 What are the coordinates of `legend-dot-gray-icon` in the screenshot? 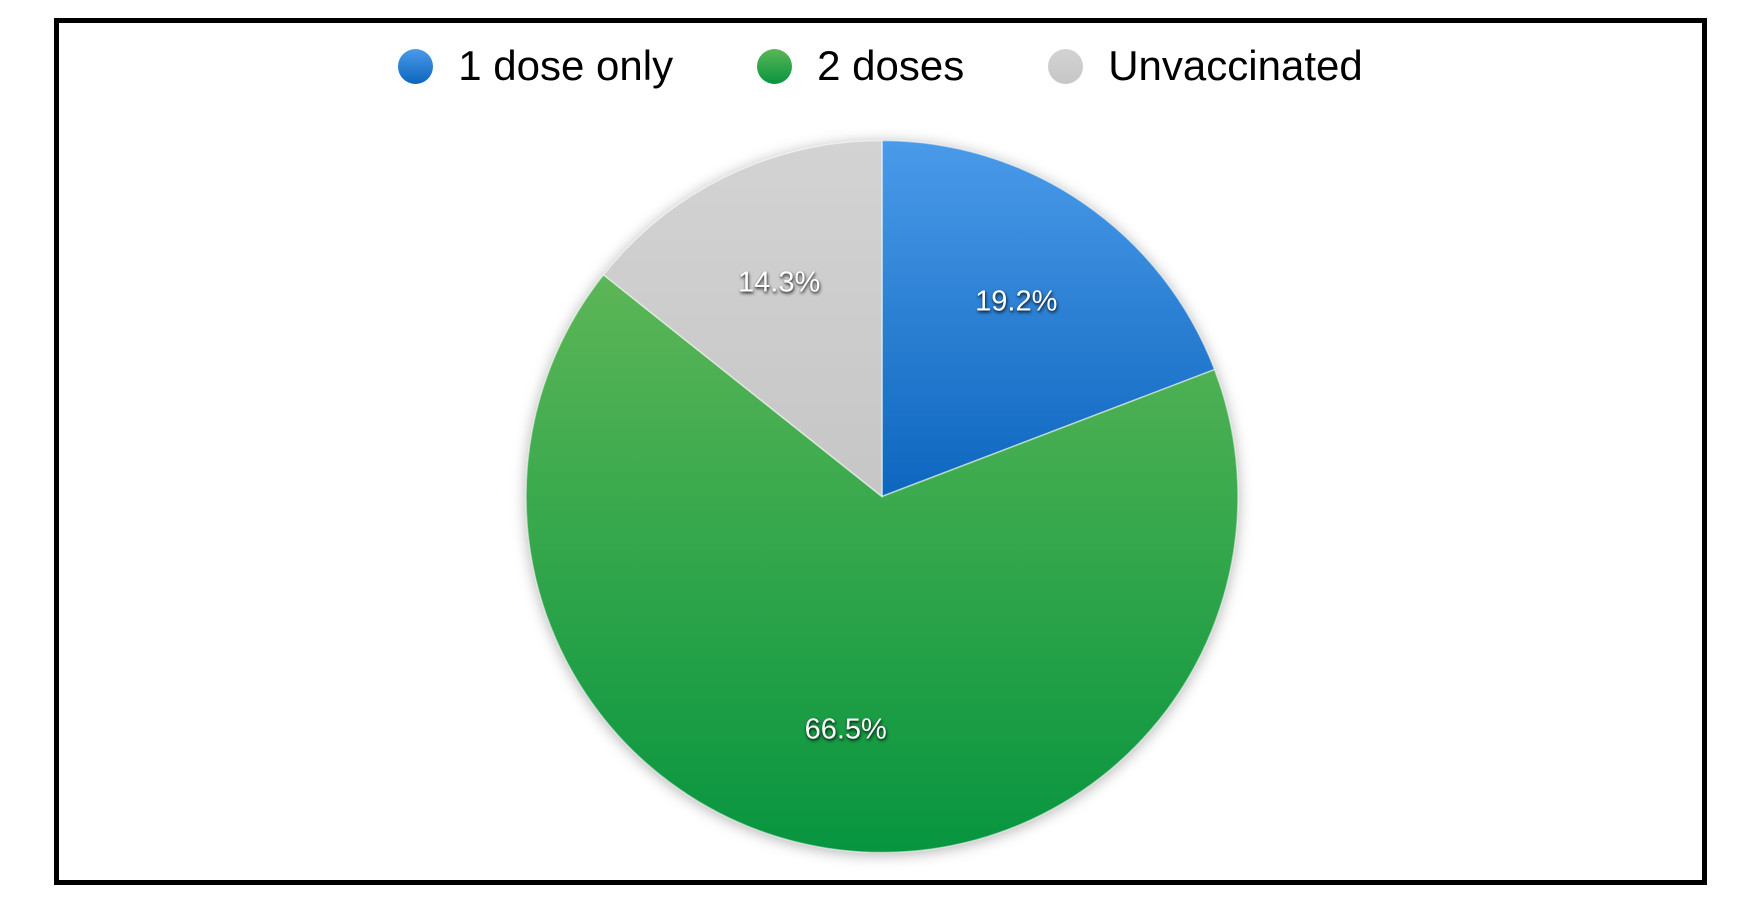 It's located at (1066, 66).